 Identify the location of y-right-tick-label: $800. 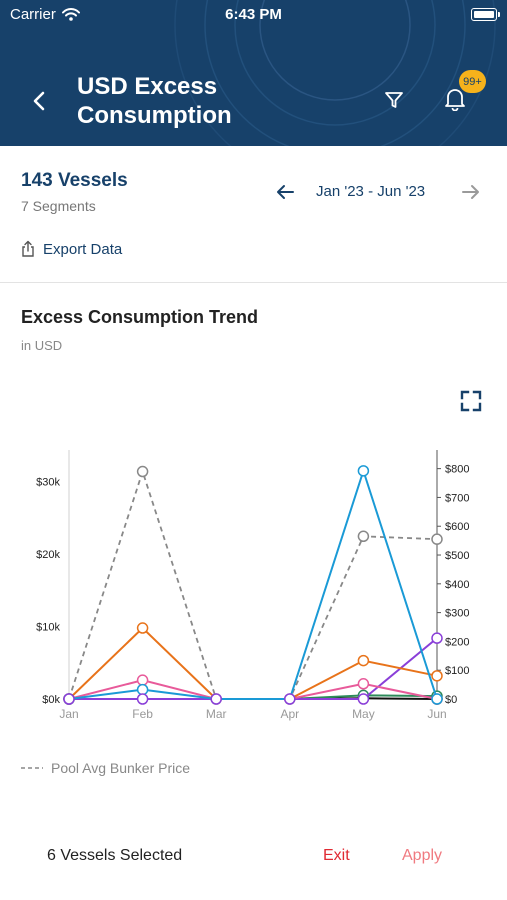
(457, 470).